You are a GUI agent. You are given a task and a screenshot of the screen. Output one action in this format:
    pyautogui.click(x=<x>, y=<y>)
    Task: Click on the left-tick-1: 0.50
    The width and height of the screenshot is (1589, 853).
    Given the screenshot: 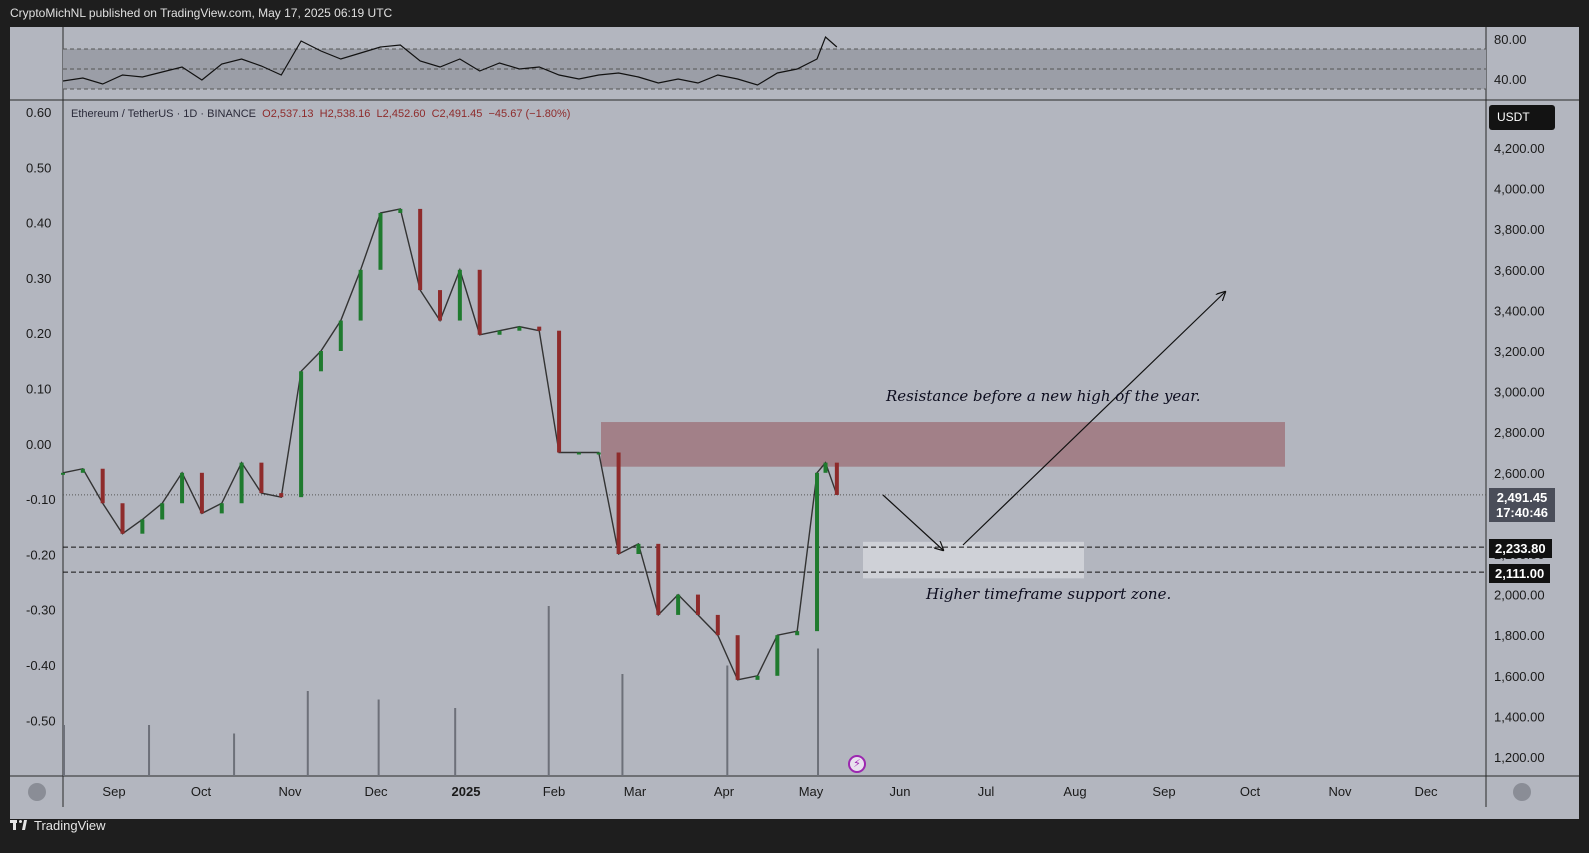 What is the action you would take?
    pyautogui.click(x=38, y=167)
    